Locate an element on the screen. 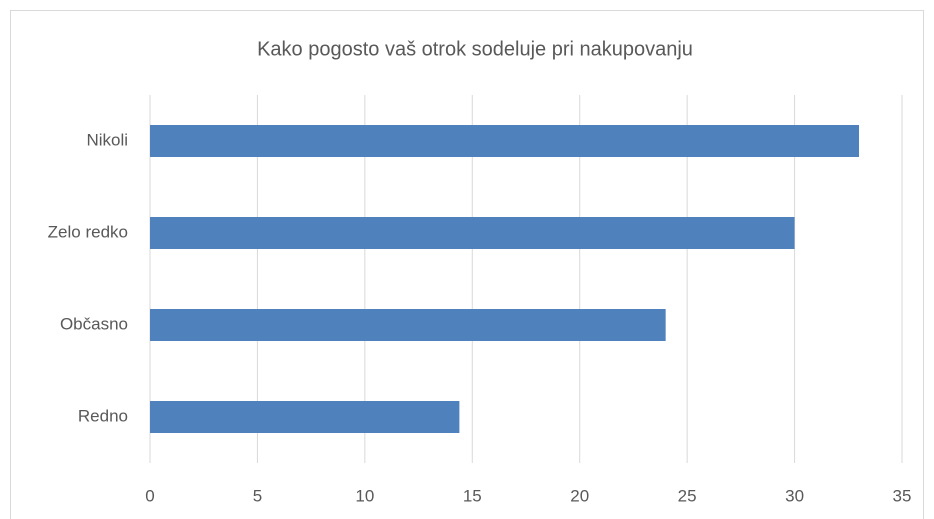 Image resolution: width=934 pixels, height=519 pixels. x-tick-label: 35 is located at coordinates (902, 495).